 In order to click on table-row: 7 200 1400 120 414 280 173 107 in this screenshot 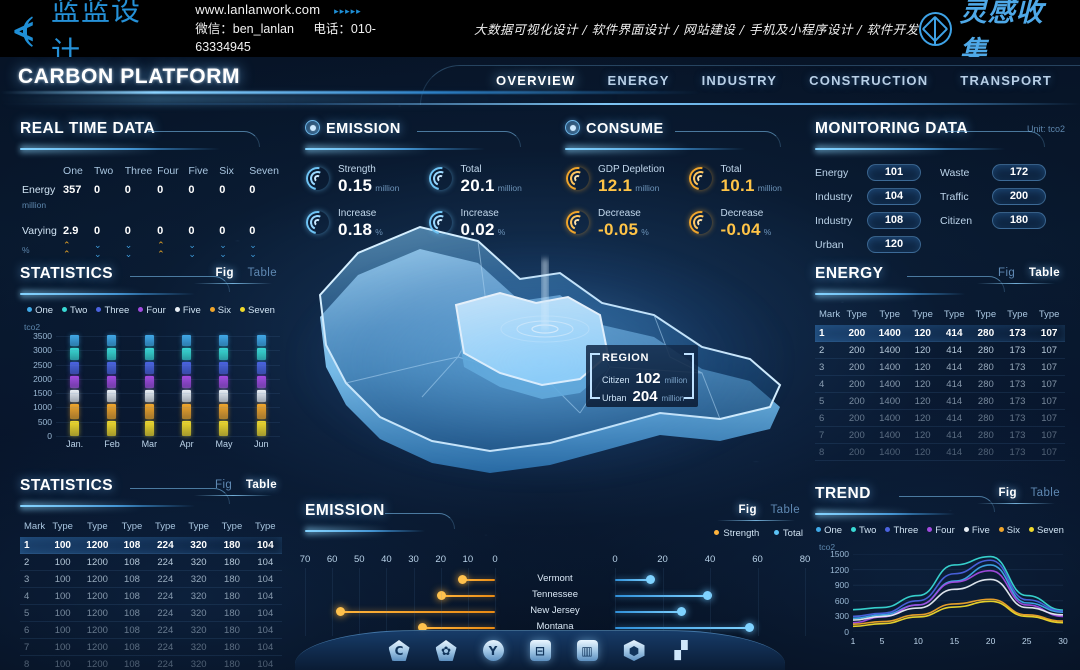, I will do `click(940, 435)`.